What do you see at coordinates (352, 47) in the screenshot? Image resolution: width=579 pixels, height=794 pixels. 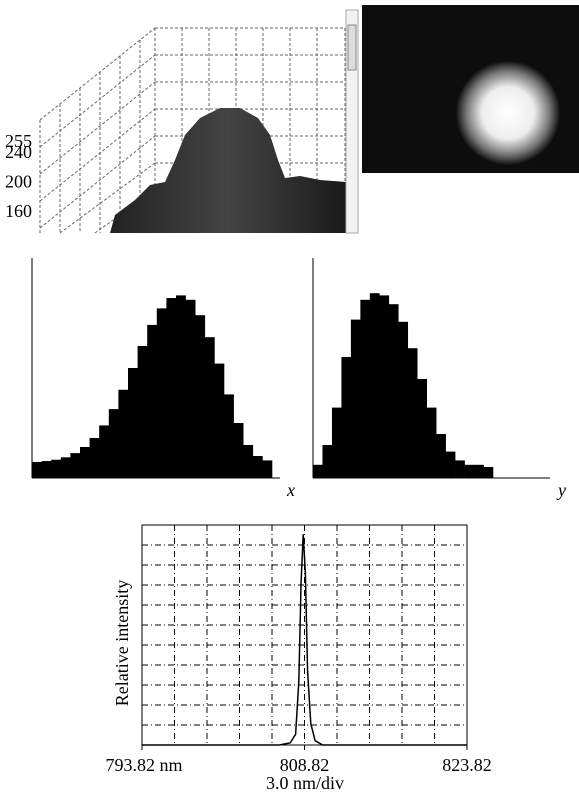 I see `scroll-thumb` at bounding box center [352, 47].